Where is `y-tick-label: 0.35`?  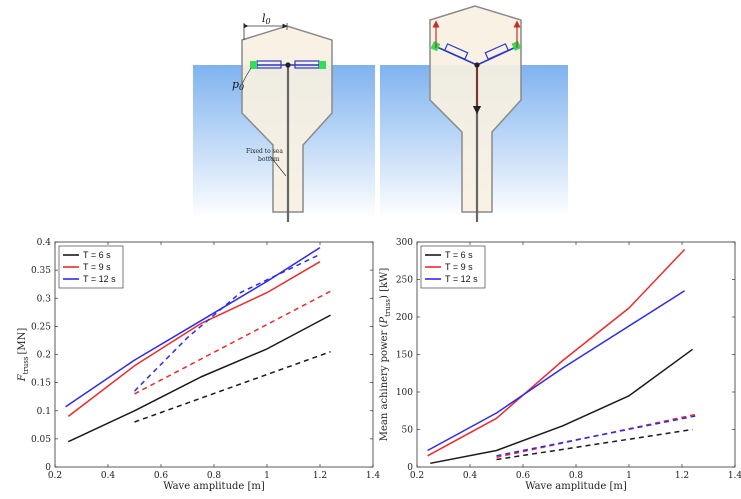 y-tick-label: 0.35 is located at coordinates (41, 271).